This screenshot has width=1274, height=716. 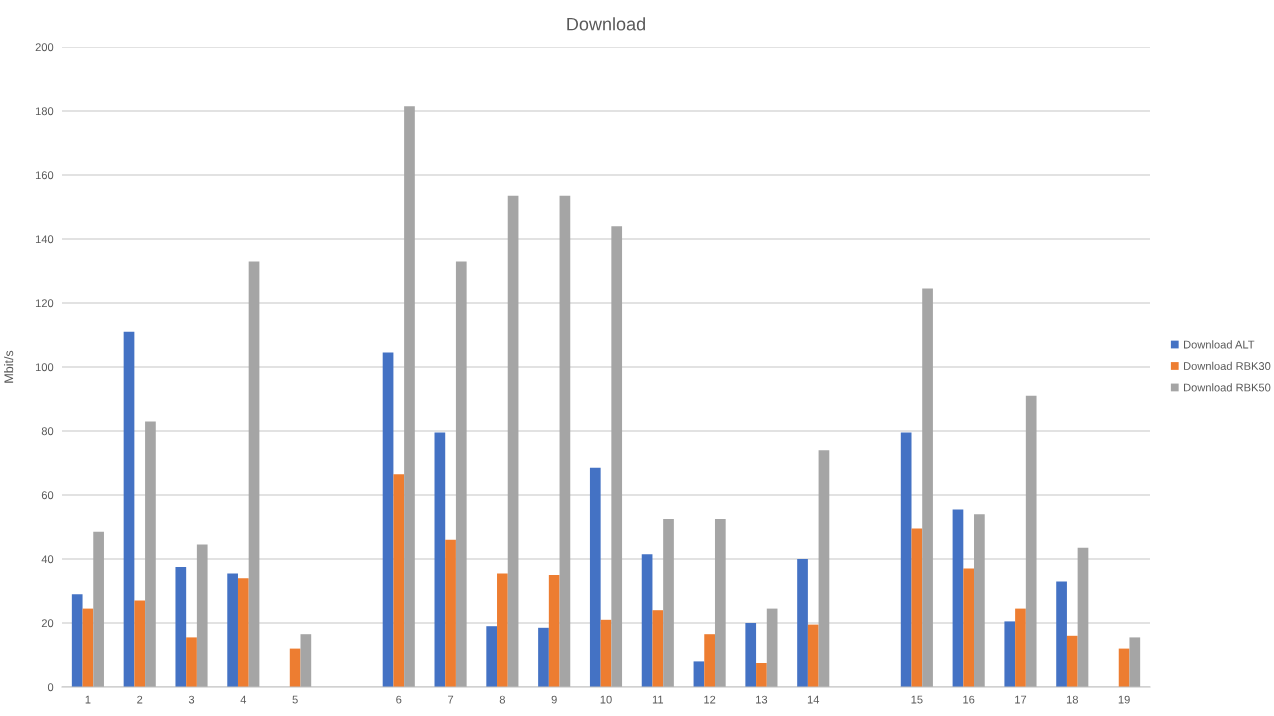 What do you see at coordinates (606, 699) in the screenshot?
I see `x-tick-label: 10` at bounding box center [606, 699].